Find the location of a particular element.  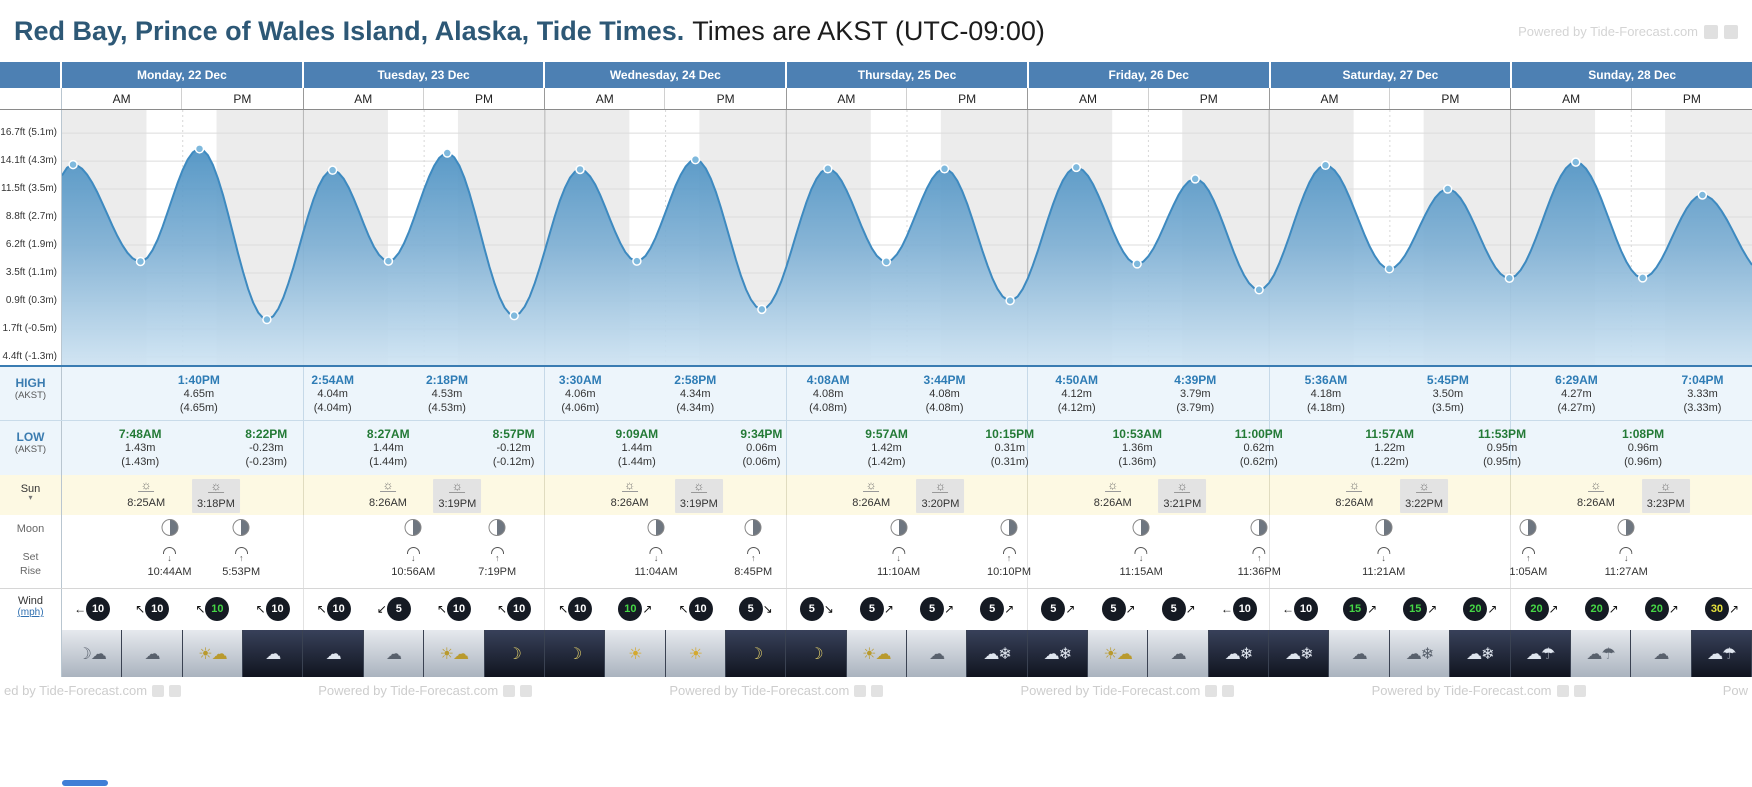

day-label: Sunday, 28 Dec is located at coordinates (1632, 75).